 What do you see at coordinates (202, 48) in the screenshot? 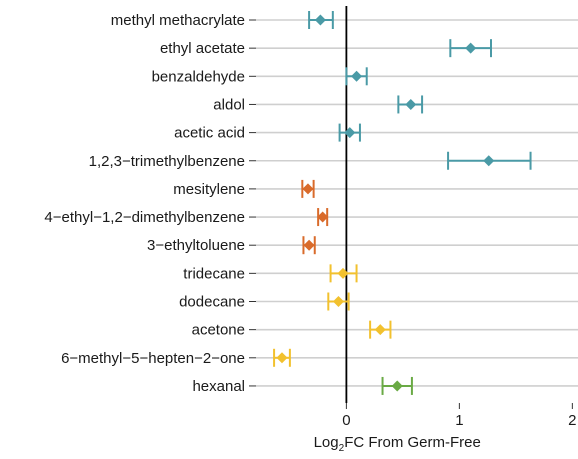
I see `y-tick-label: ethyl acetate` at bounding box center [202, 48].